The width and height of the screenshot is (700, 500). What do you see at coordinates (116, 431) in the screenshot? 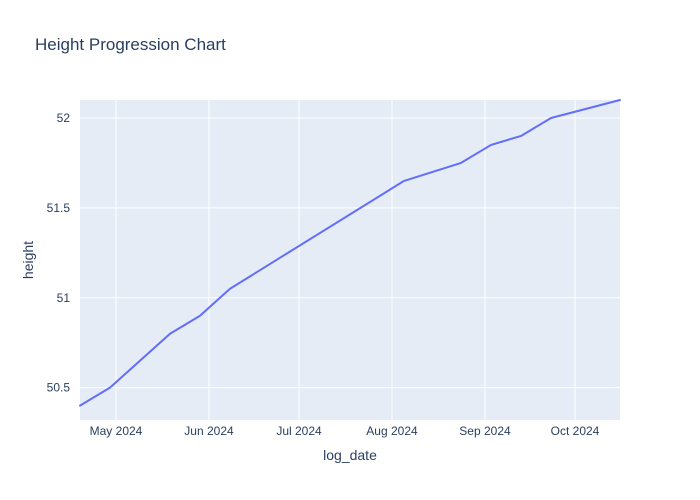
I see `x-tick-label: May 2024` at bounding box center [116, 431].